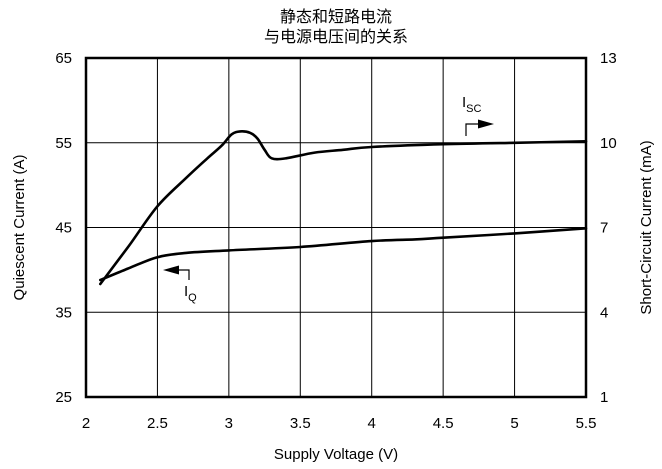  Describe the element at coordinates (336, 16) in the screenshot. I see `chart-title: 静态和短路电流` at that location.